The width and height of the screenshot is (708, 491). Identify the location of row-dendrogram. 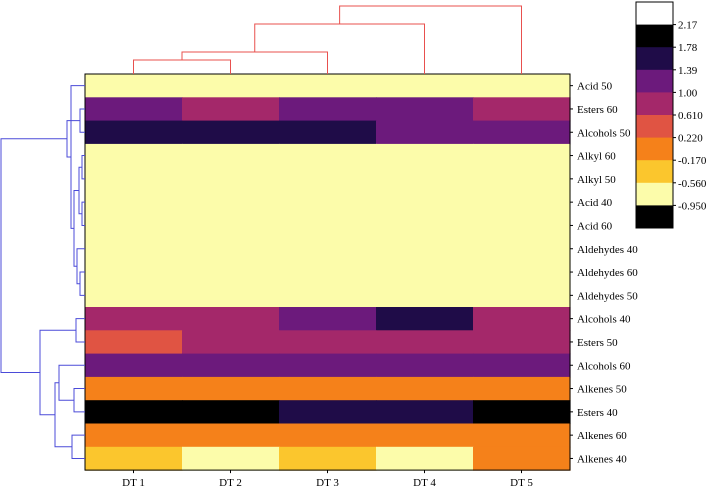
(42, 272).